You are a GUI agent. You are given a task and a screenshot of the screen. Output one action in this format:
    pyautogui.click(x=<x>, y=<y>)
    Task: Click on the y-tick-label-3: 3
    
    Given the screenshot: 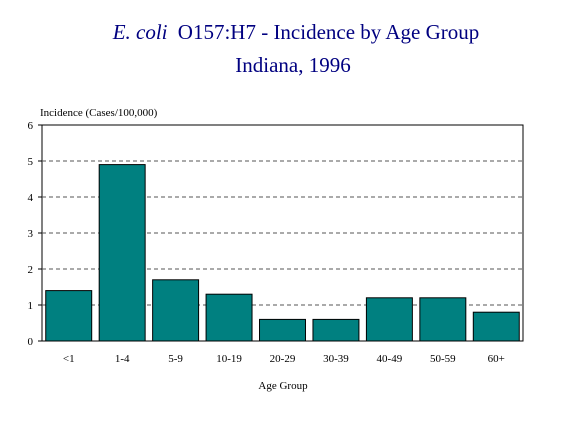 What is the action you would take?
    pyautogui.click(x=31, y=234)
    